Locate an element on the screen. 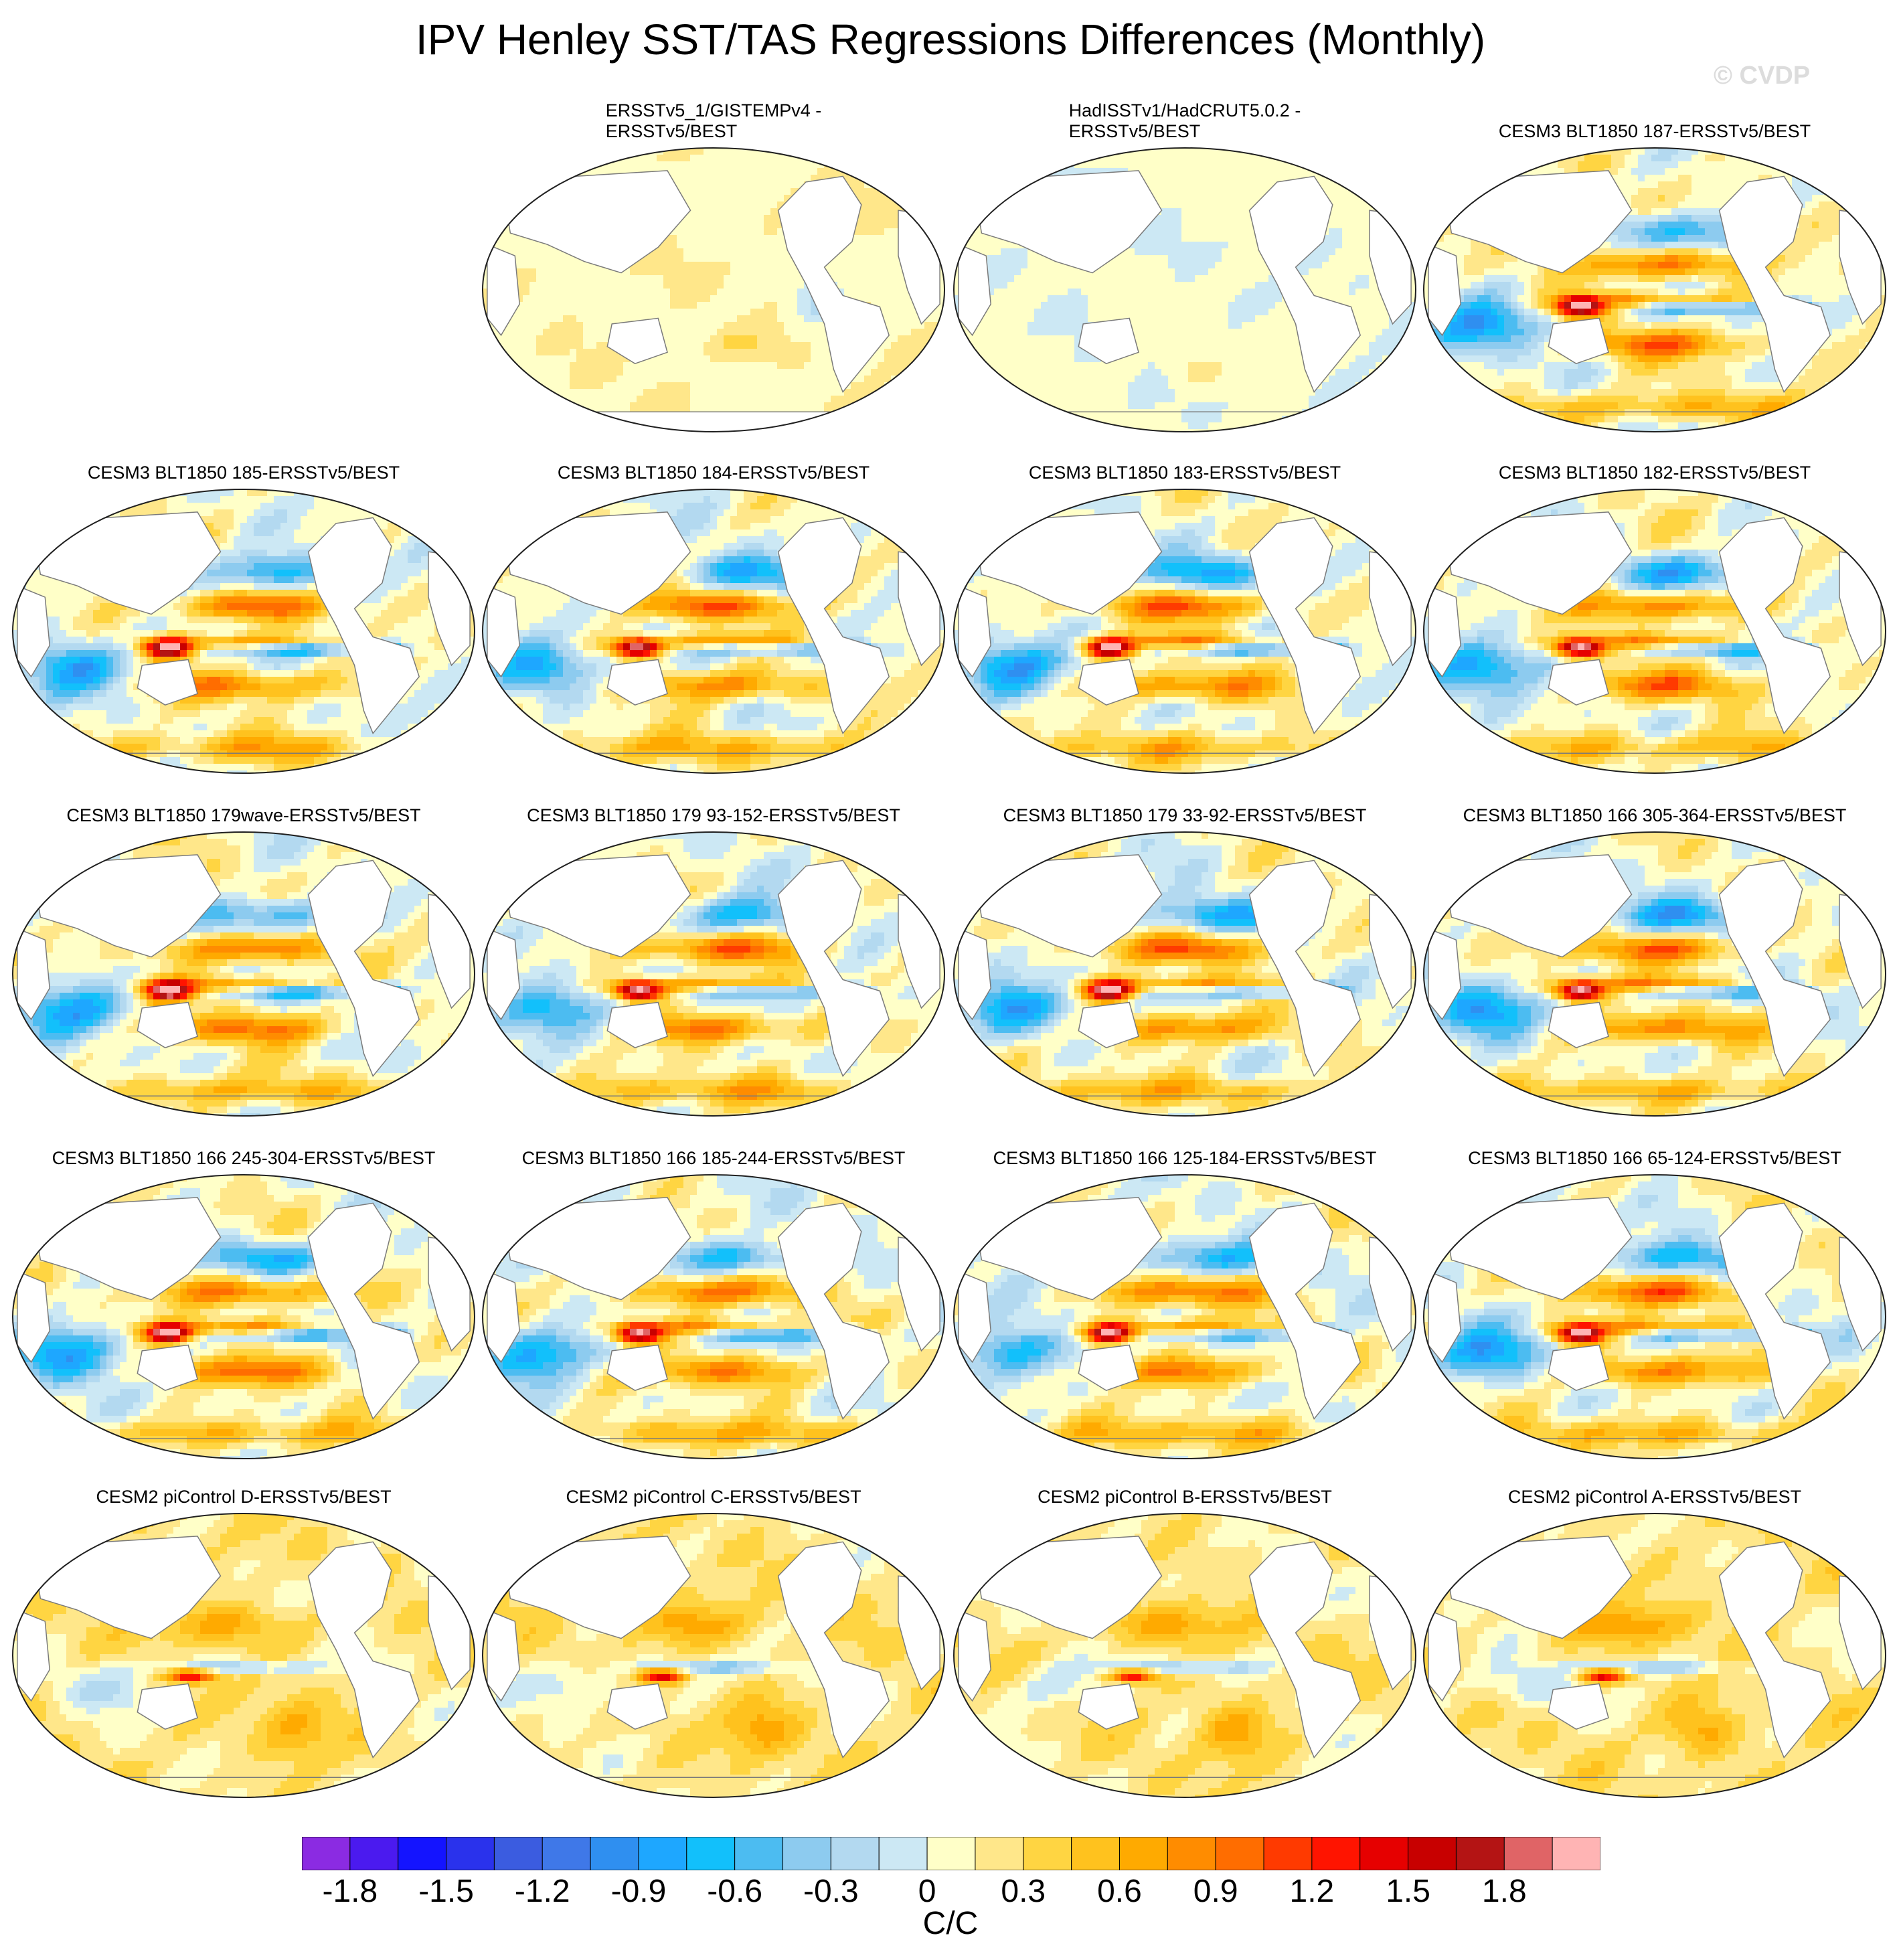  panel-title: CESM3 BLT1850 166 245-304-ERSSTv5/BEST is located at coordinates (243, 1148).